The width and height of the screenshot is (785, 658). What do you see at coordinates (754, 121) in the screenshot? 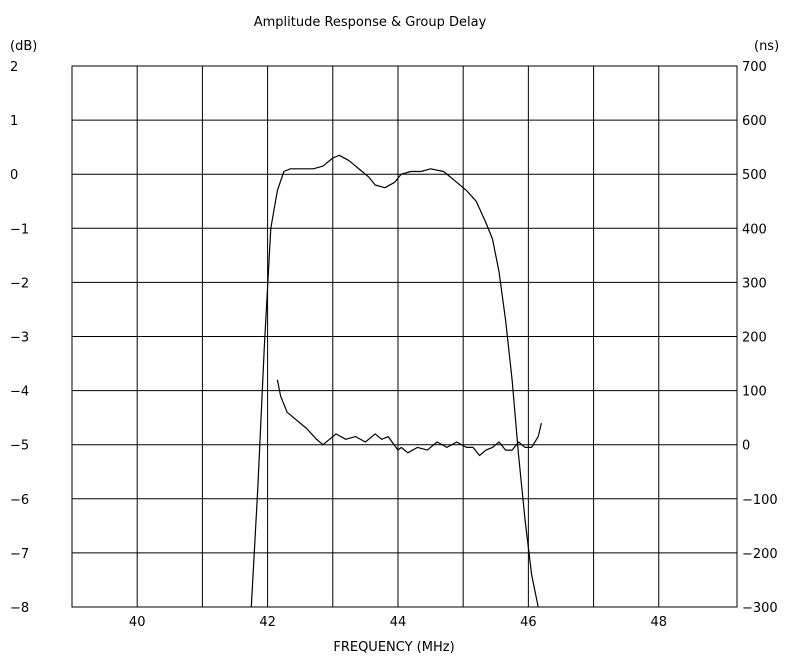
I see `y-right-tick-label: 600` at bounding box center [754, 121].